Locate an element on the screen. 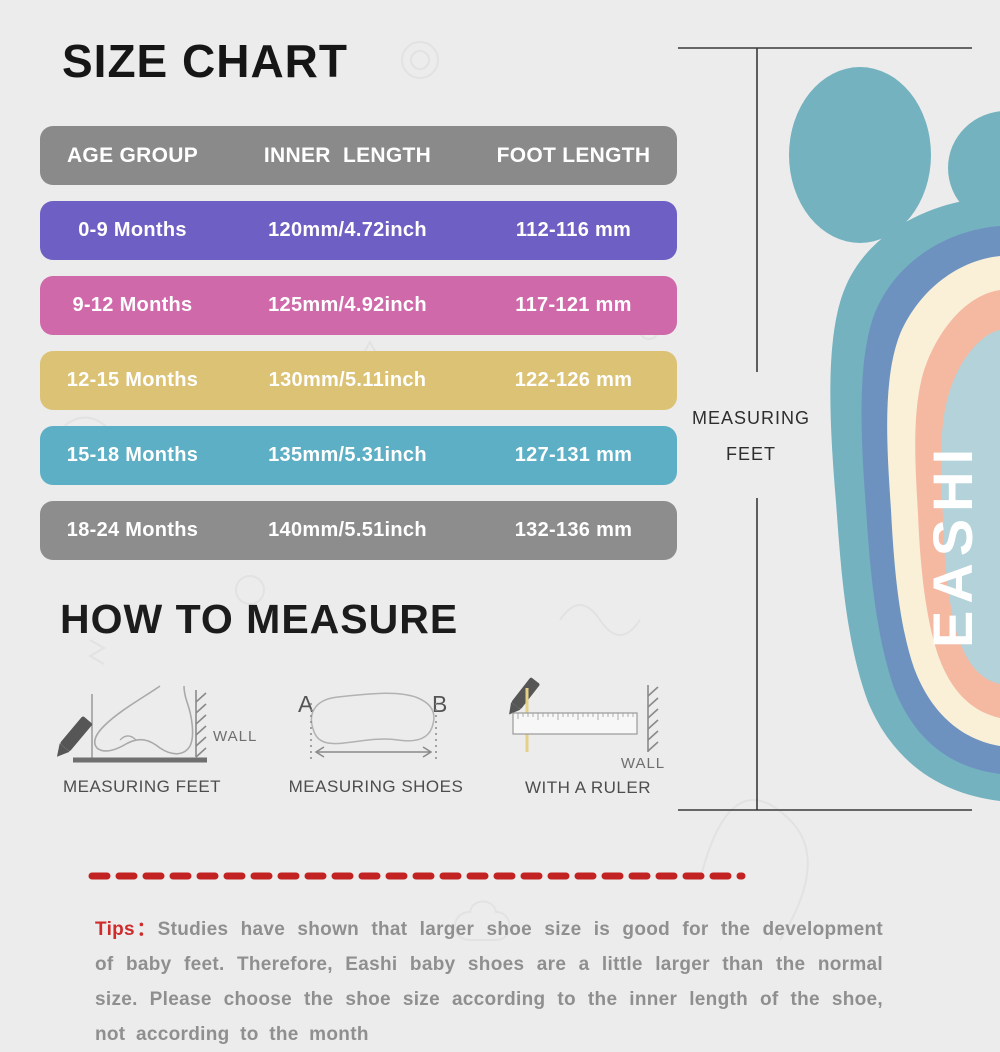 The width and height of the screenshot is (1000, 1052). table-row: 0-9 Months 120mm/4.72inch 112-116 mm is located at coordinates (358, 230).